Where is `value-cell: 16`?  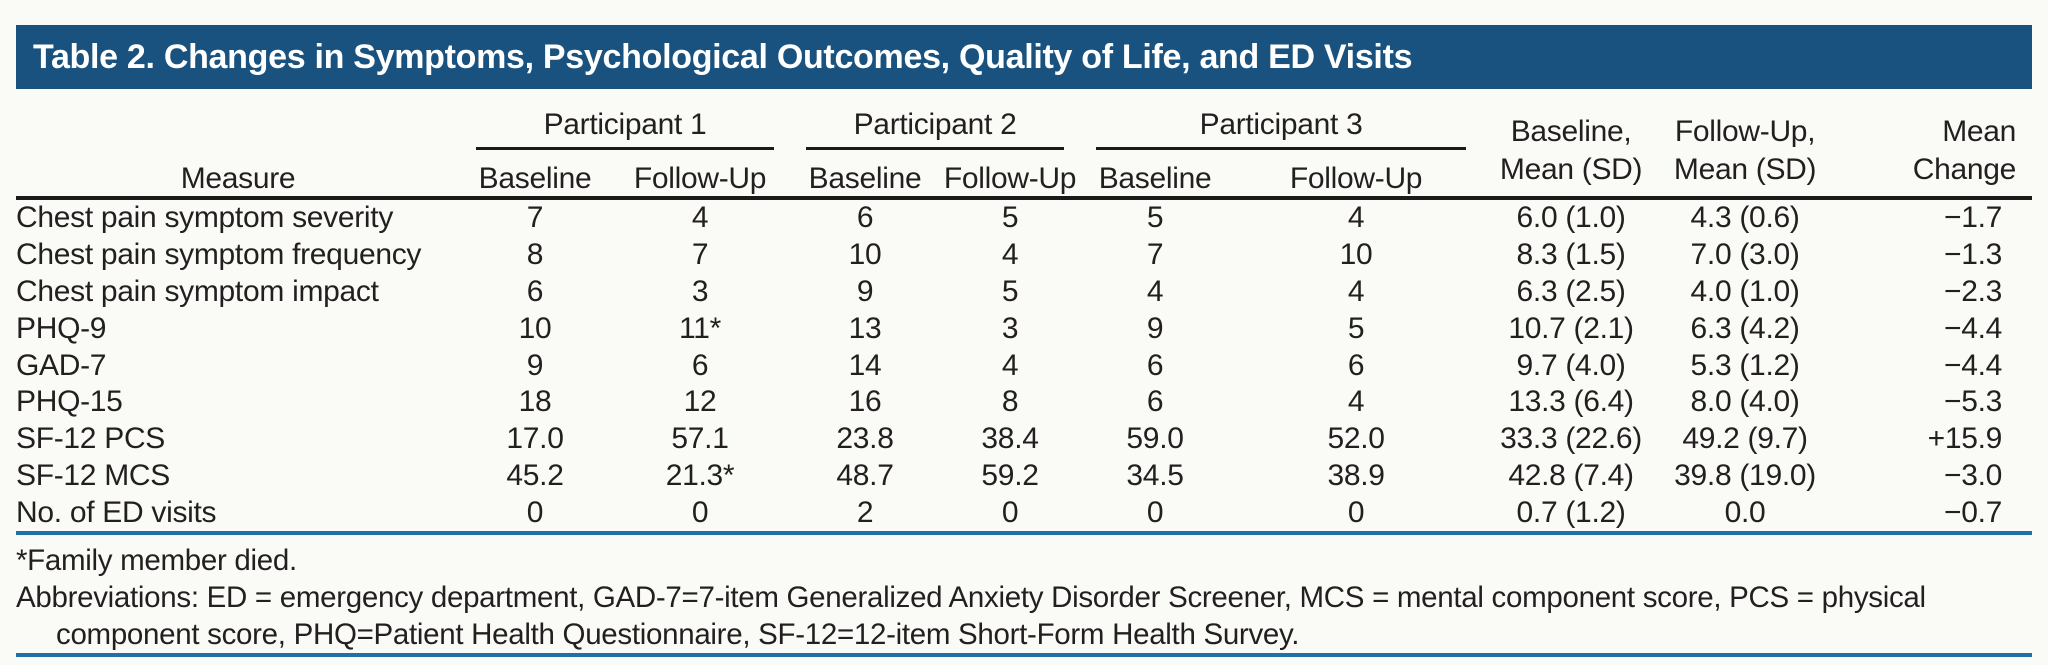
value-cell: 16 is located at coordinates (865, 402).